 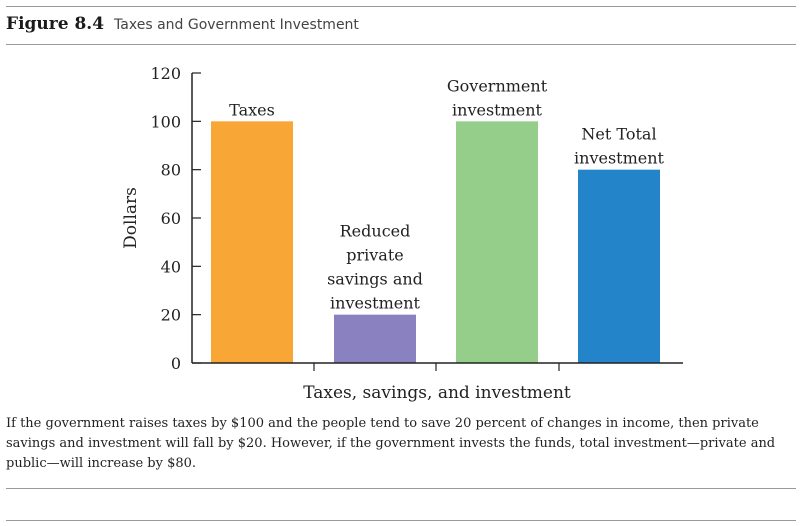 What do you see at coordinates (171, 170) in the screenshot?
I see `y-tick-label-80: 80` at bounding box center [171, 170].